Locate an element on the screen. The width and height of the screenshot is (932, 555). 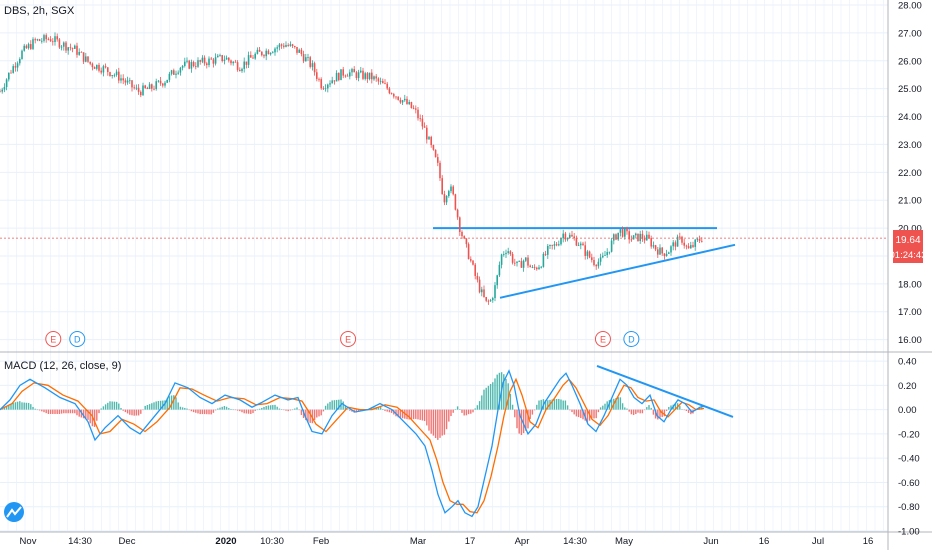
price-axis-tick: 24.00 is located at coordinates (910, 117).